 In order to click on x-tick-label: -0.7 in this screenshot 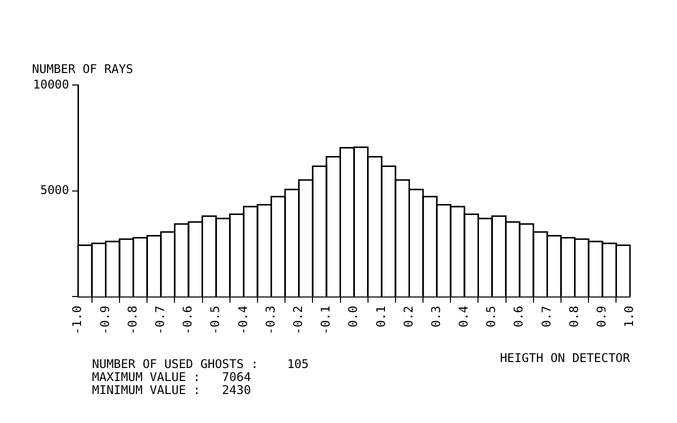, I will do `click(160, 320)`.